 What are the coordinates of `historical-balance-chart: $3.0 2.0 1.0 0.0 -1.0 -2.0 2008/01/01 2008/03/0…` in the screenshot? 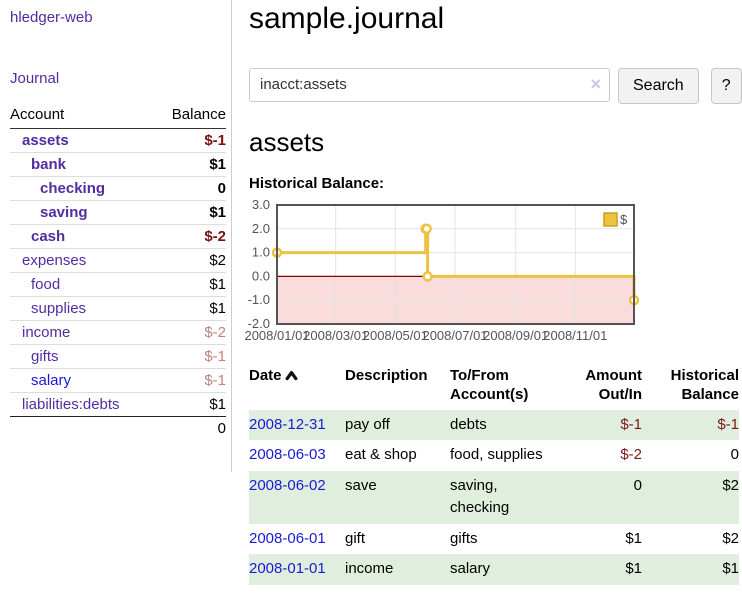 It's located at (446, 270).